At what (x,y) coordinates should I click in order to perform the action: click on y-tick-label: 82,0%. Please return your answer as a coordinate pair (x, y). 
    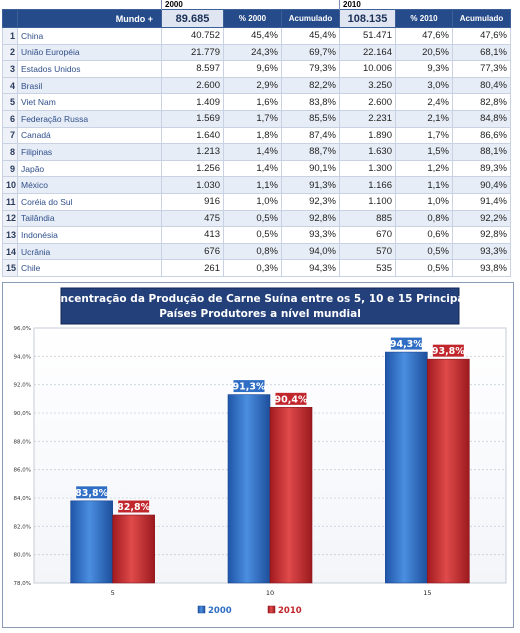
    Looking at the image, I should click on (22, 527).